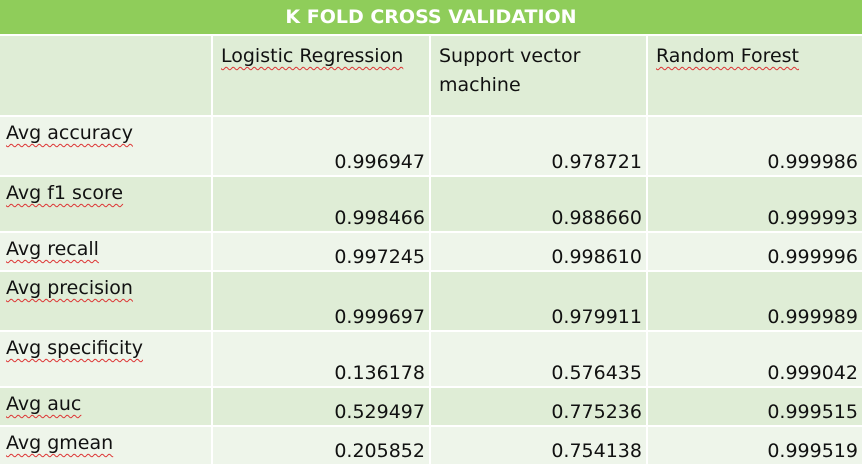  I want to click on value-cell: 0.998466, so click(322, 205).